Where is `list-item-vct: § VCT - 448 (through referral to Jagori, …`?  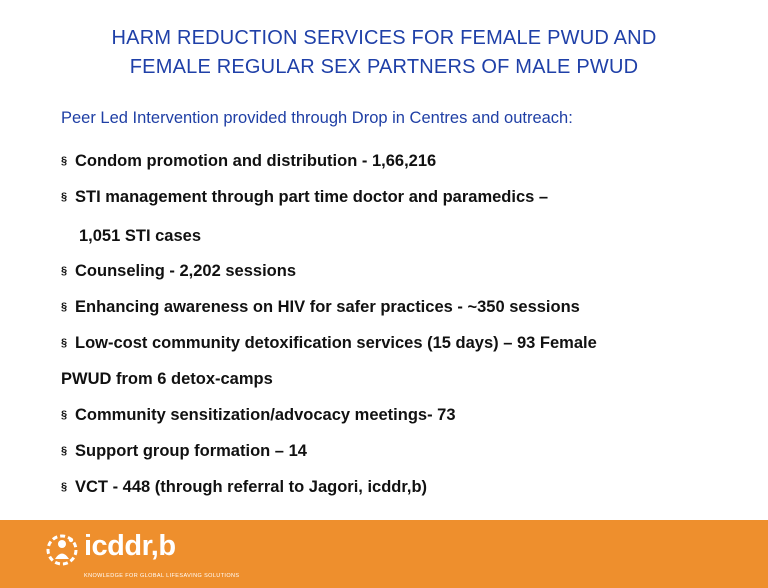 list-item-vct: § VCT - 448 (through referral to Jagori, … is located at coordinates (244, 487).